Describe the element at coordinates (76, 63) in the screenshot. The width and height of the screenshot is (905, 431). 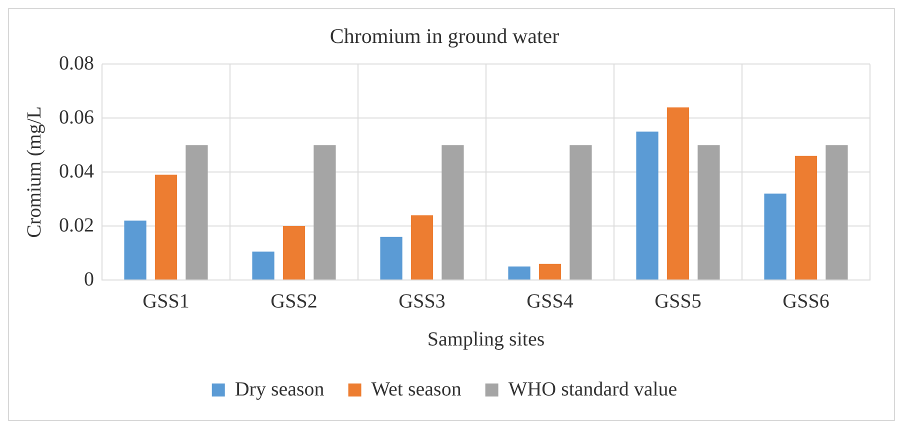
I see `y-tick-label: 0.08` at that location.